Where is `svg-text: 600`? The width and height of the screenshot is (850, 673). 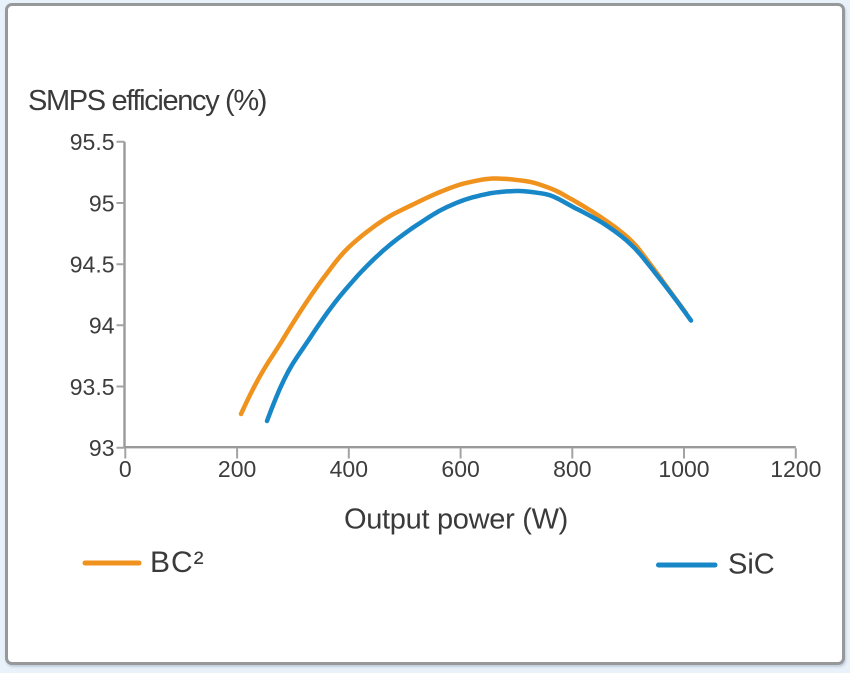
svg-text: 600 is located at coordinates (460, 469).